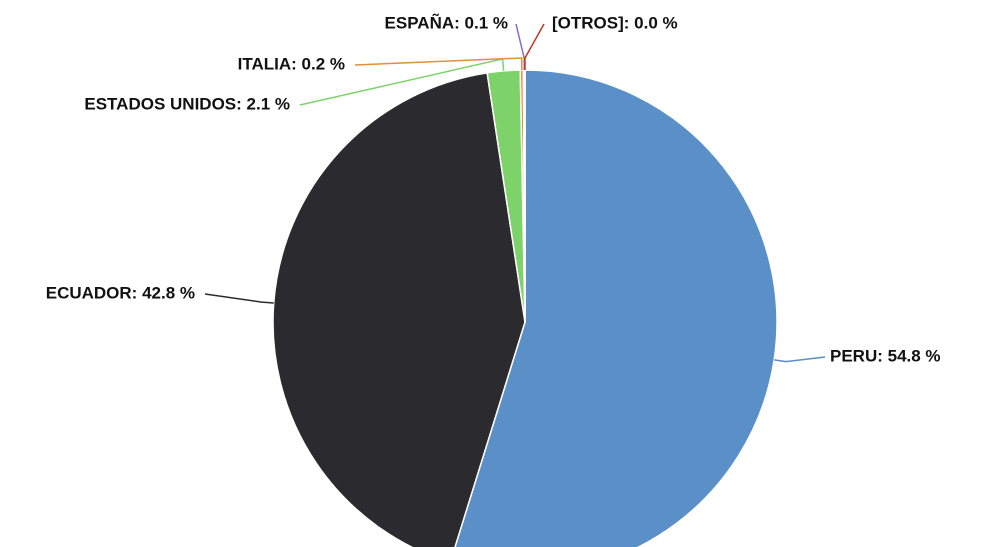  I want to click on data-label: [OTROS]: 0.0 %, so click(615, 22).